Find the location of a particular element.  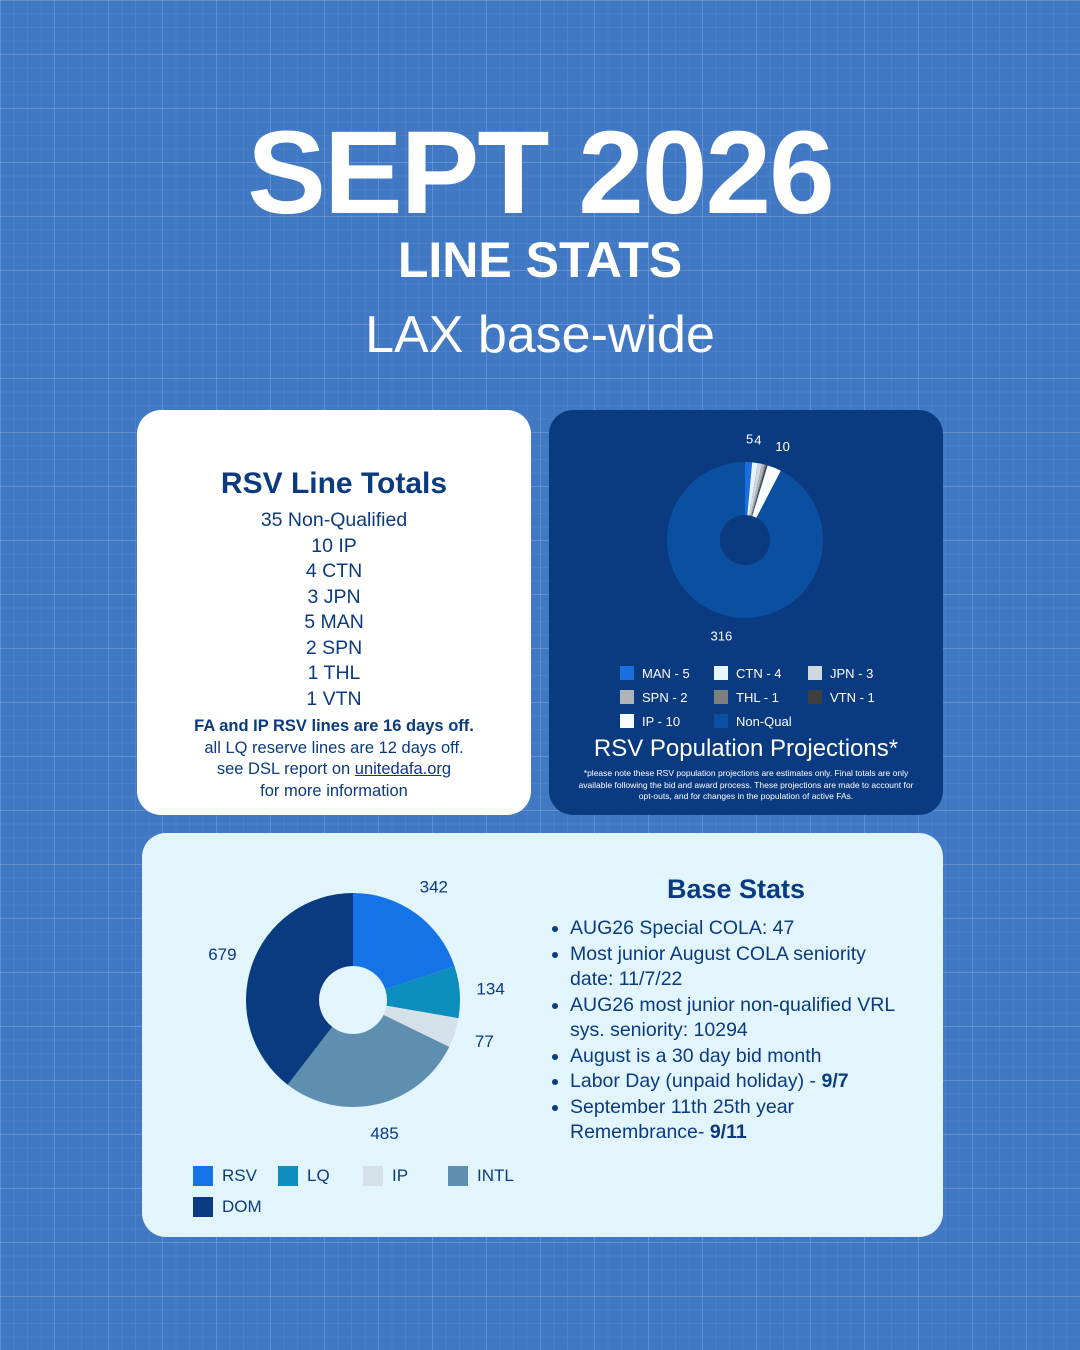

legend-item: RSV is located at coordinates (235, 1175).